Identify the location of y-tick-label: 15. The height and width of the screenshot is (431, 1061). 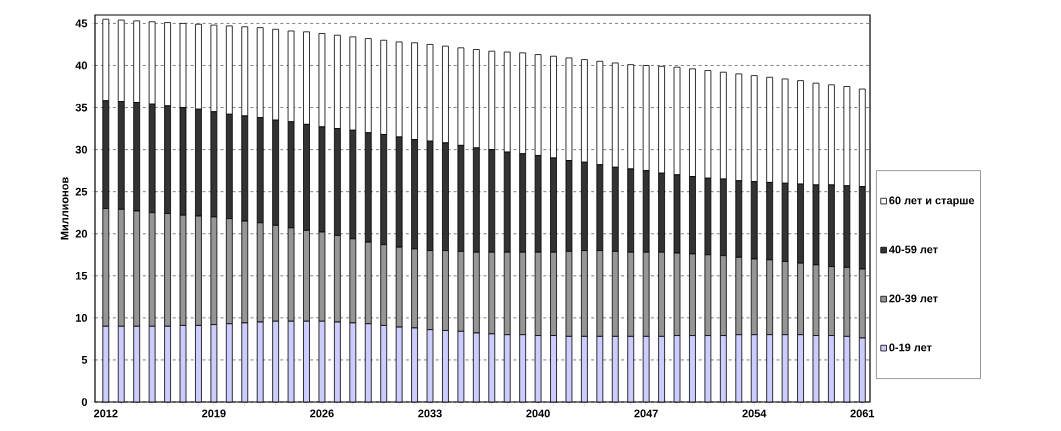
(81, 275).